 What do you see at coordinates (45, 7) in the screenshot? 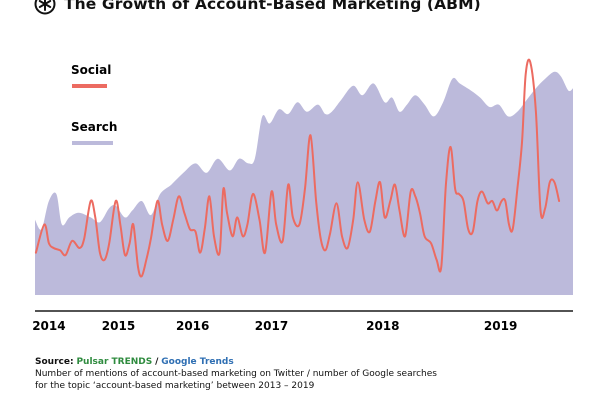
I see `pulsar-logo-icon` at bounding box center [45, 7].